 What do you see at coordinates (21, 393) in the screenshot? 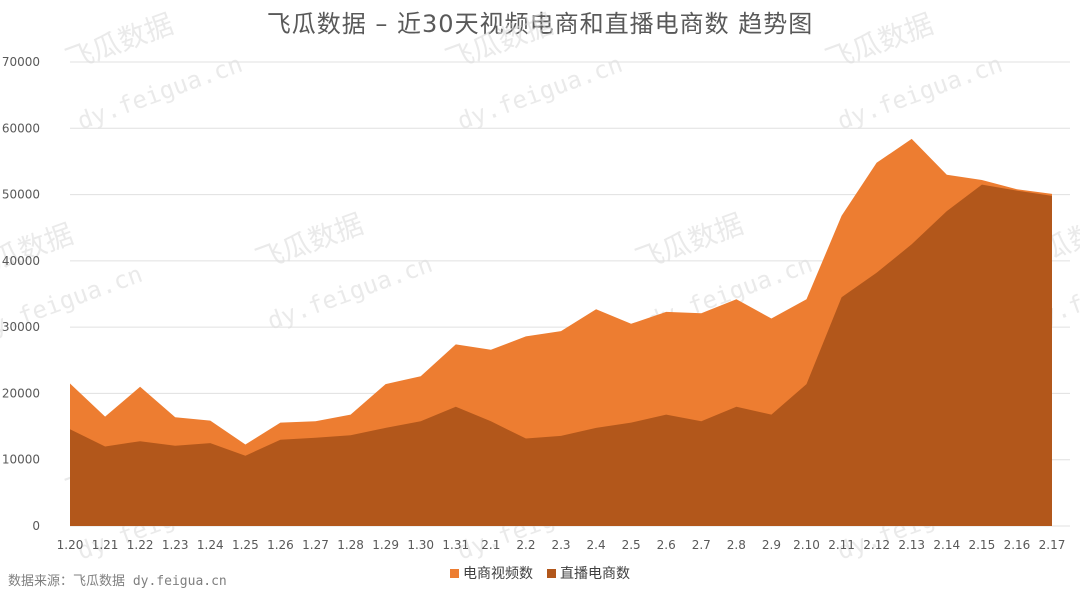
I see `y-tick-label: 20000` at bounding box center [21, 393].